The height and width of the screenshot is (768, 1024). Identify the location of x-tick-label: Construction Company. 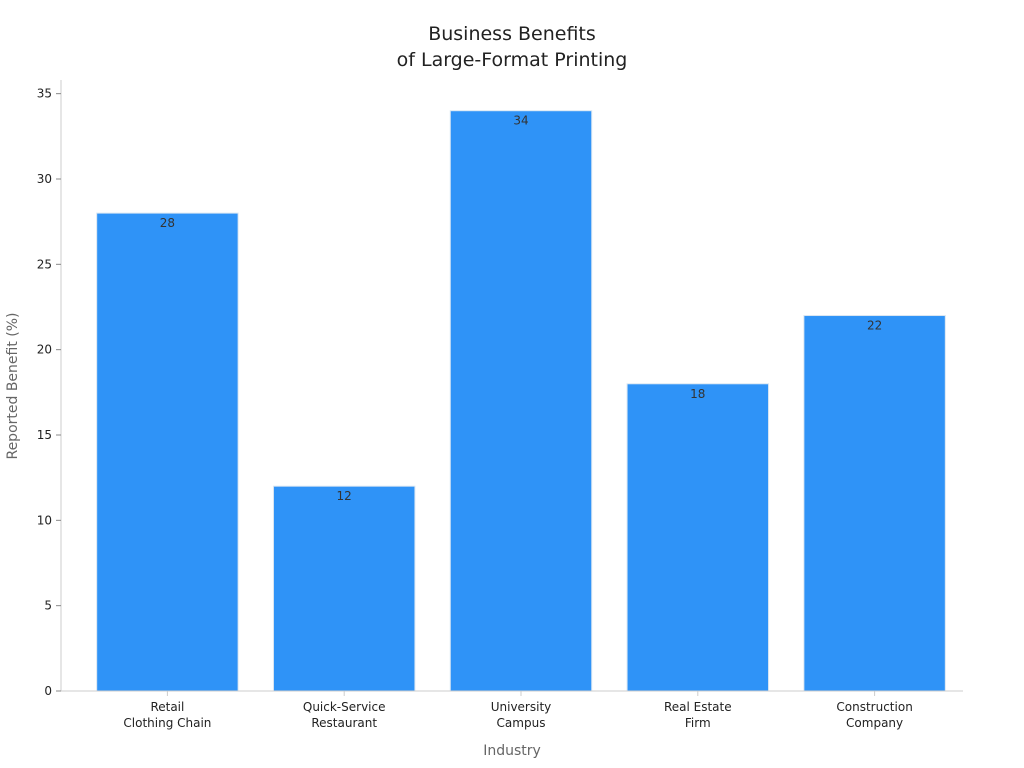
(874, 715).